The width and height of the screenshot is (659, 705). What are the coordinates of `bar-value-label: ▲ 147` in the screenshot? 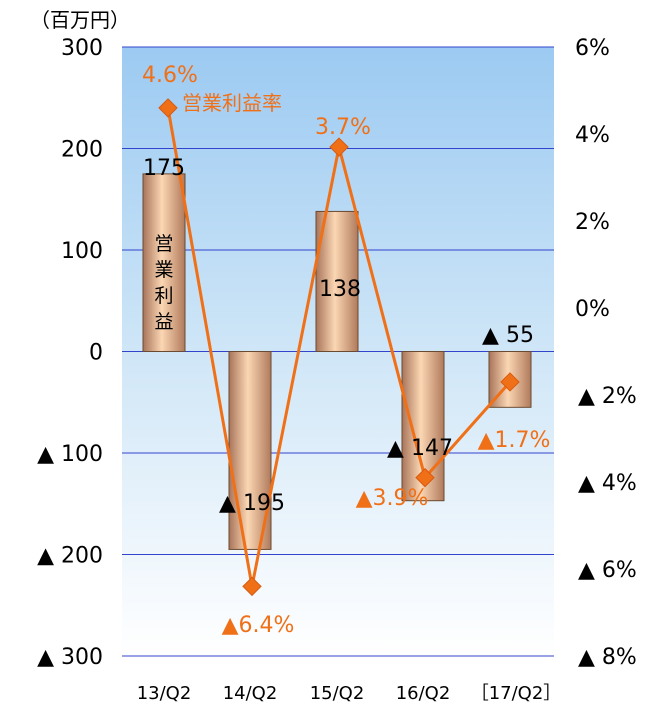 It's located at (420, 448).